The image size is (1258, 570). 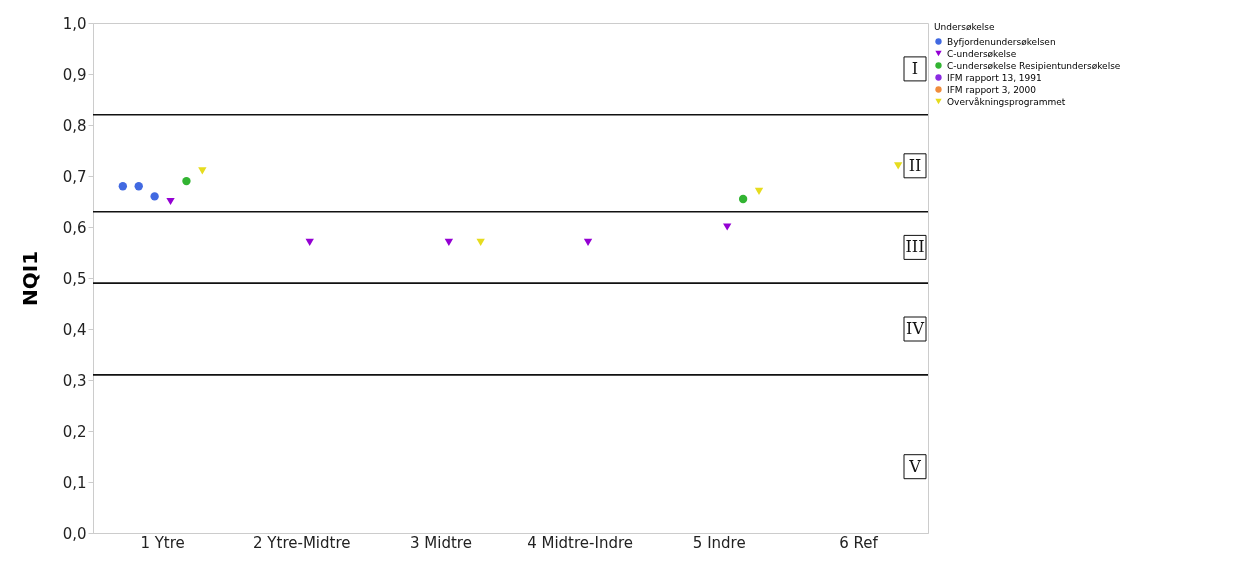 I want to click on annotation: I, so click(x=915, y=68).